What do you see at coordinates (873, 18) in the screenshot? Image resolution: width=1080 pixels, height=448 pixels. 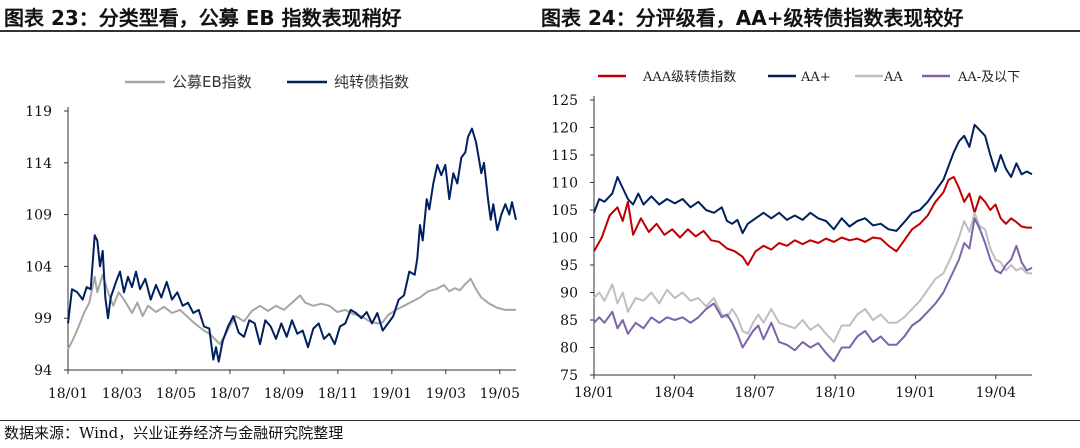 I see `right-chart-title-underlined: 级转债指数表现较好` at bounding box center [873, 18].